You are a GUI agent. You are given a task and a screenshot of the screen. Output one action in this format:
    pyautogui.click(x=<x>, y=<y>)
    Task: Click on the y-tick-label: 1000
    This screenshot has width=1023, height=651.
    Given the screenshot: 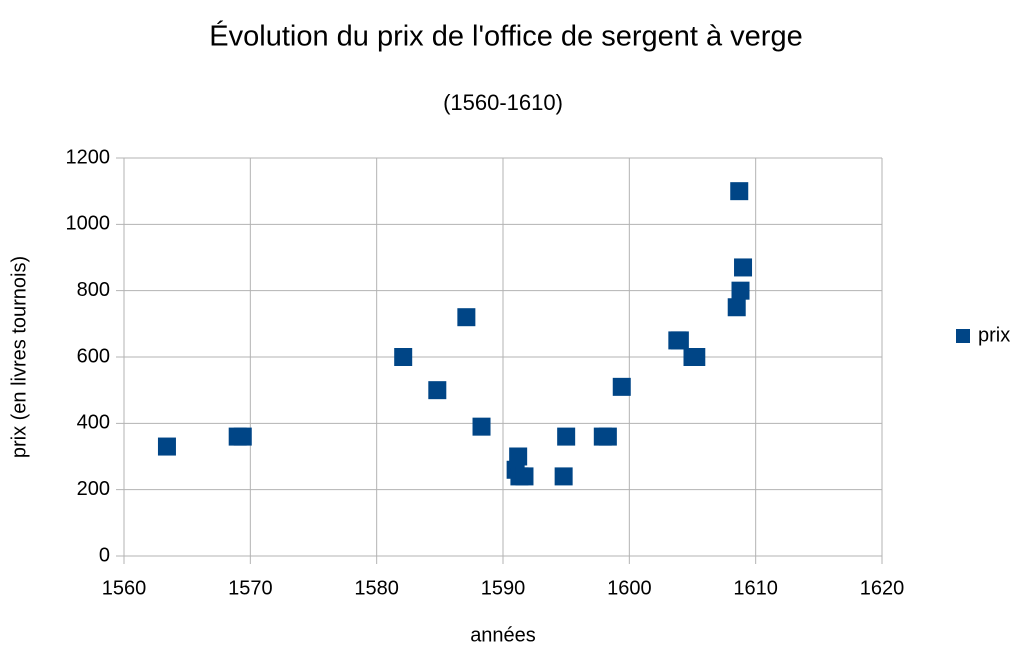 What is the action you would take?
    pyautogui.click(x=88, y=224)
    